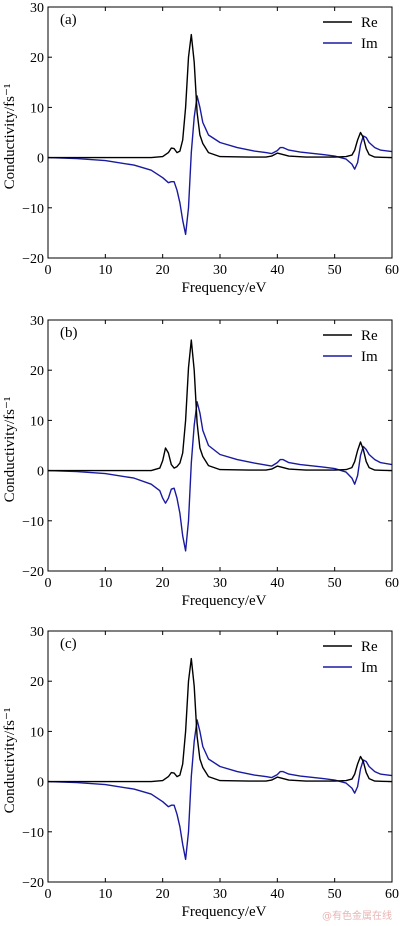 This screenshot has height=926, width=400. What do you see at coordinates (68, 20) in the screenshot?
I see `panel-label: (a)` at bounding box center [68, 20].